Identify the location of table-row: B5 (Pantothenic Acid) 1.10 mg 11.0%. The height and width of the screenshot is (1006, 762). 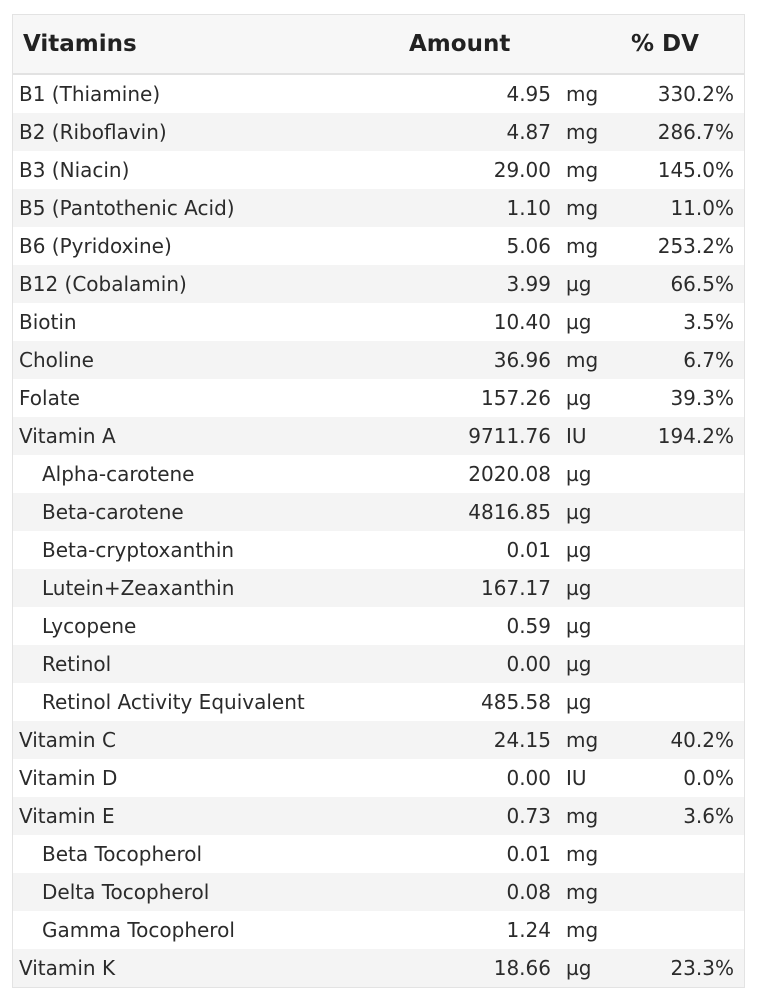
(378, 208).